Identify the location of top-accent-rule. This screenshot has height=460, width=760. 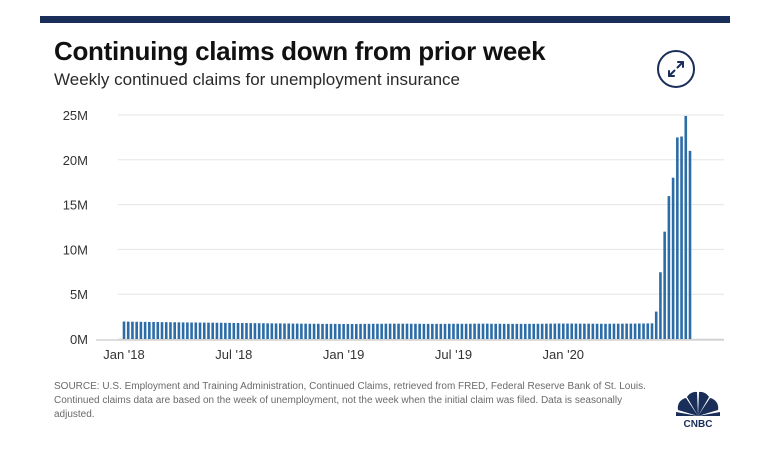
(385, 19).